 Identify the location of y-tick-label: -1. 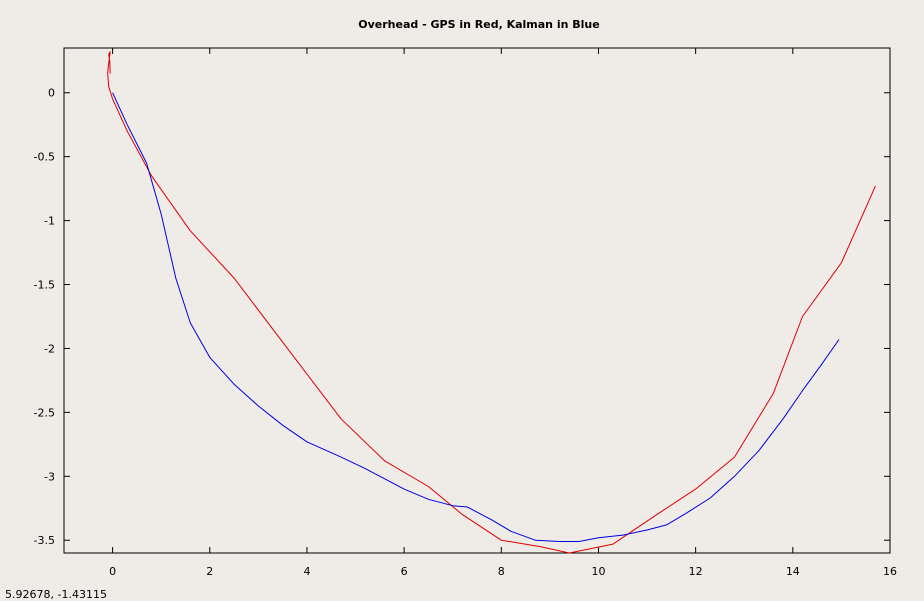
(49, 221).